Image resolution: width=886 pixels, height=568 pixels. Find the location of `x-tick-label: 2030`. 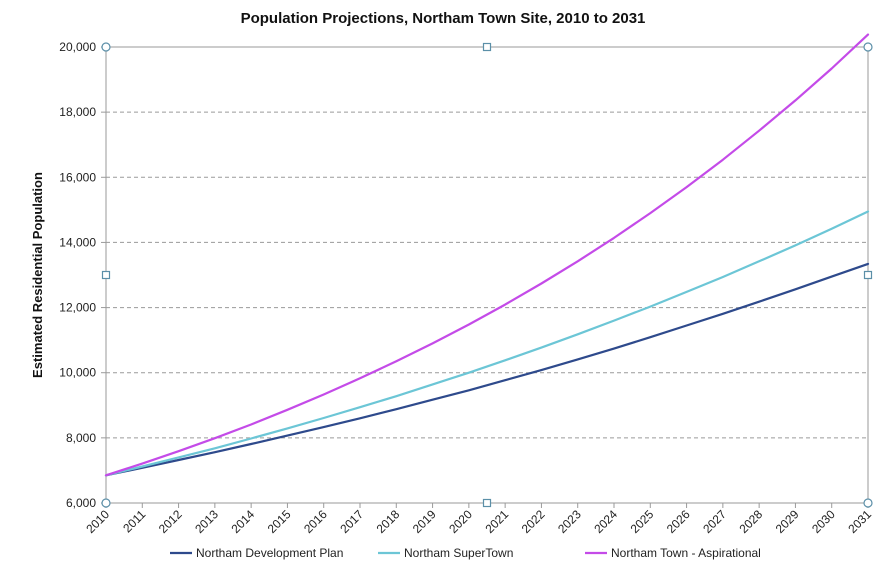

x-tick-label: 2030 is located at coordinates (823, 521).